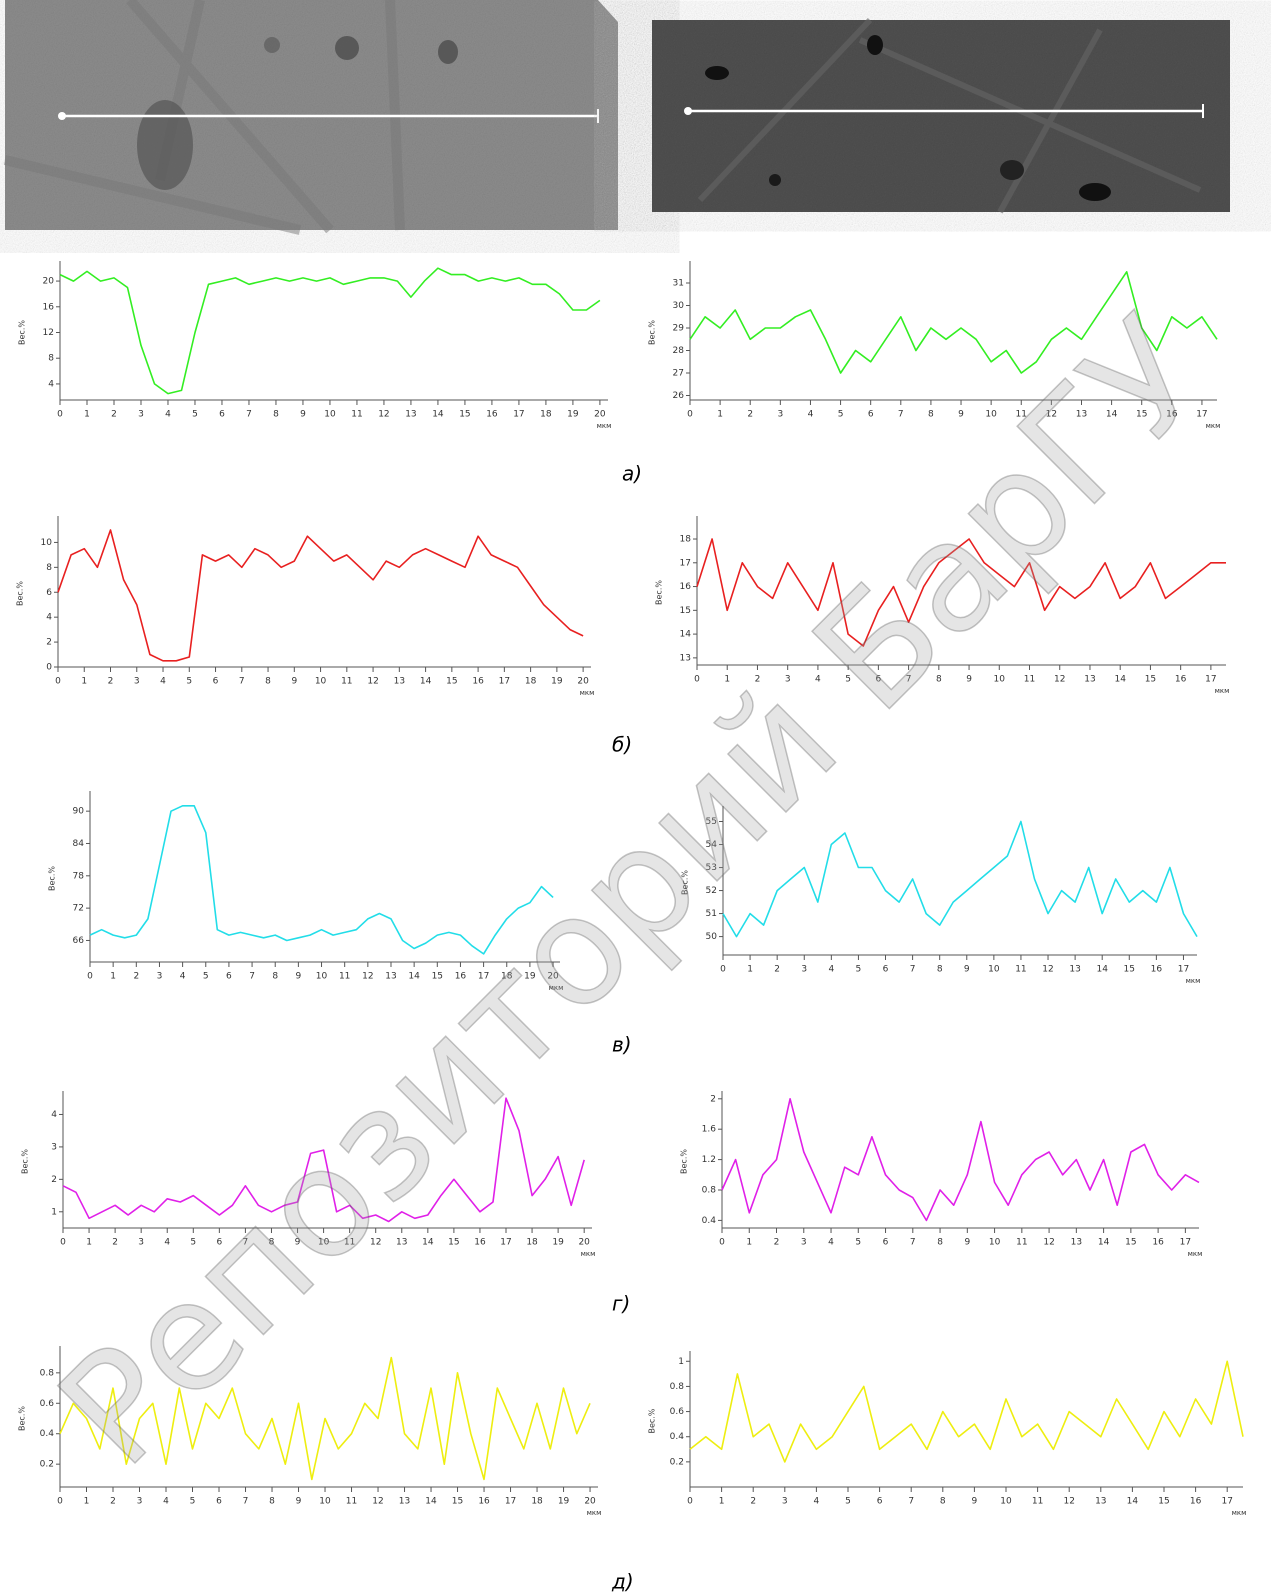  Describe the element at coordinates (941, 115) in the screenshot. I see `micrograph-right` at that location.